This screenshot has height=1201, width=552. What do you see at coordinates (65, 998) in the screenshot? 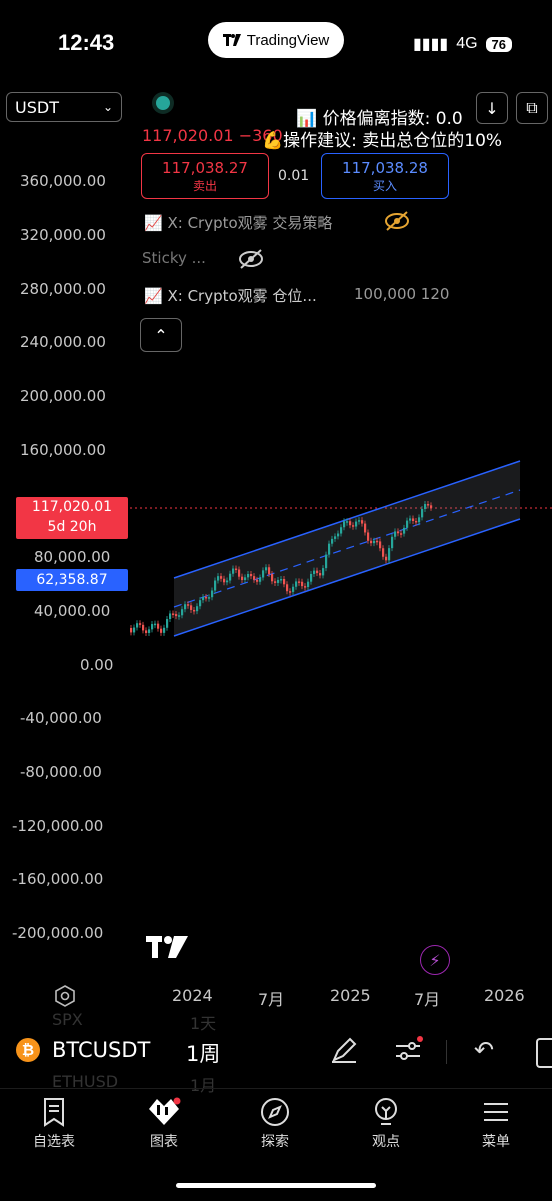
I see `chart-settings-icon` at bounding box center [65, 998].